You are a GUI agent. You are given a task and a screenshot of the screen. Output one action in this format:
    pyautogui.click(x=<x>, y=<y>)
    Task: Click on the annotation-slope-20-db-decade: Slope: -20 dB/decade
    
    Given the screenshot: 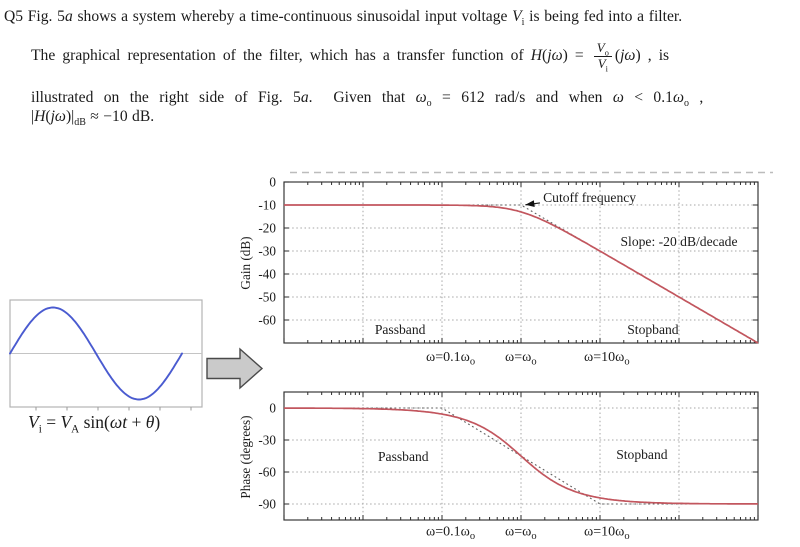 What is the action you would take?
    pyautogui.click(x=678, y=241)
    